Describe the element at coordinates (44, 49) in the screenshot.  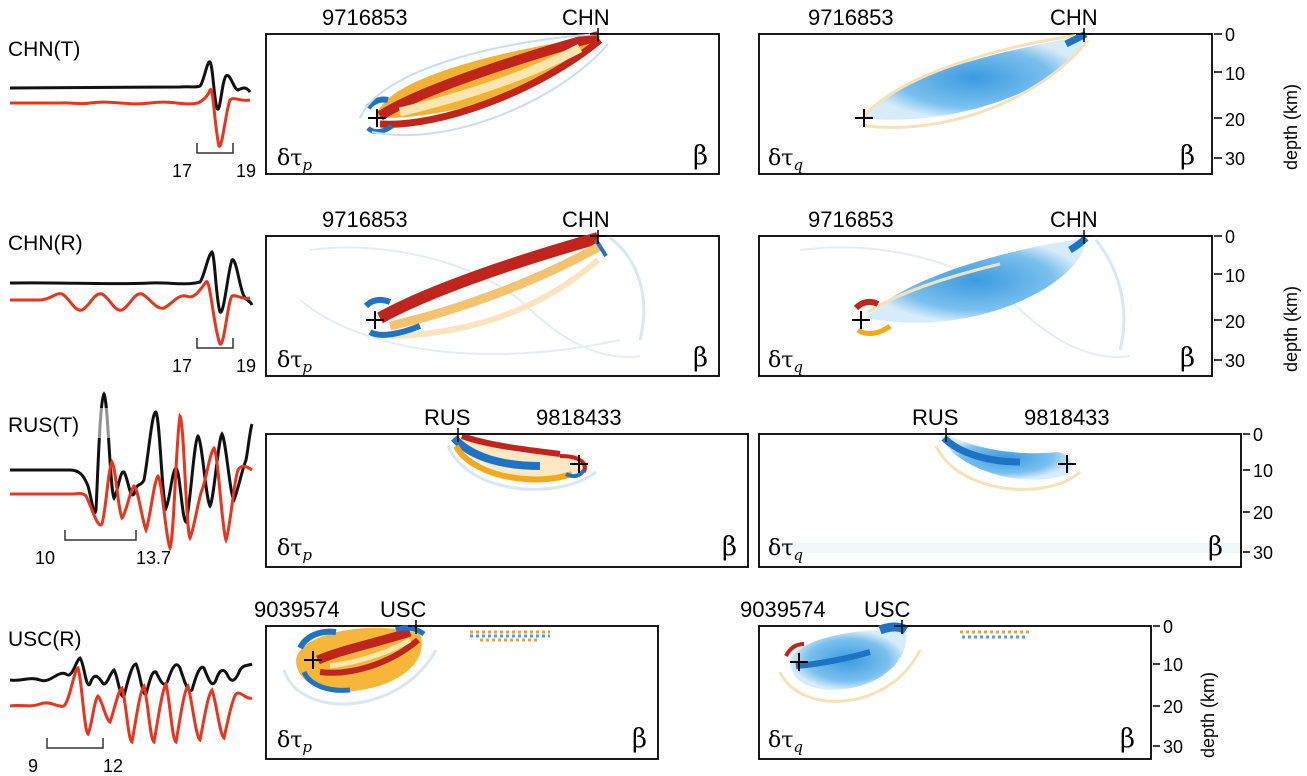
I see `trace-label: CHN(T)` at that location.